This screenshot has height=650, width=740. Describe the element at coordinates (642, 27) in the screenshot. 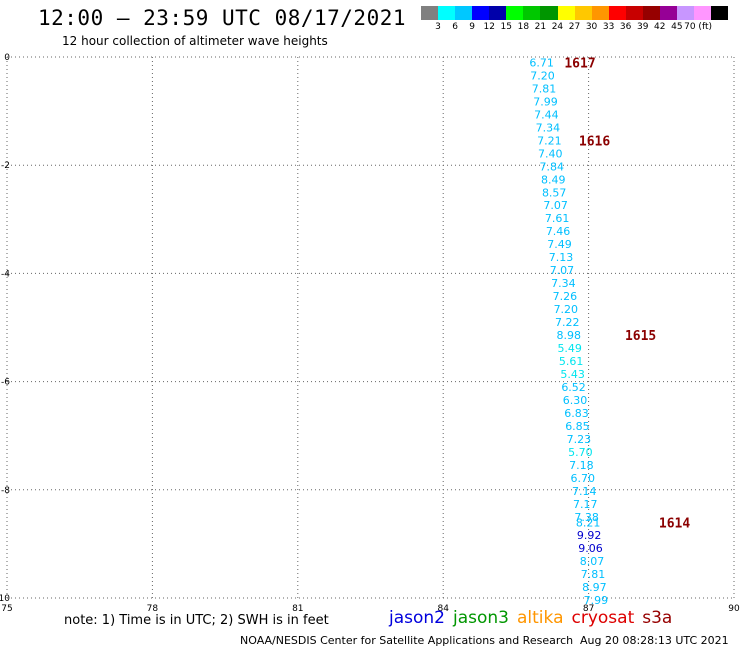

I see `color-scale-label: 39` at that location.